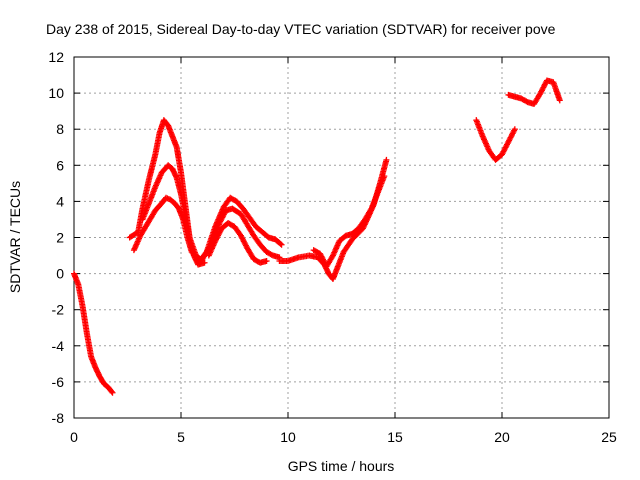 This screenshot has width=640, height=480. Describe the element at coordinates (60, 238) in the screenshot. I see `y-tick-label: 2` at that location.